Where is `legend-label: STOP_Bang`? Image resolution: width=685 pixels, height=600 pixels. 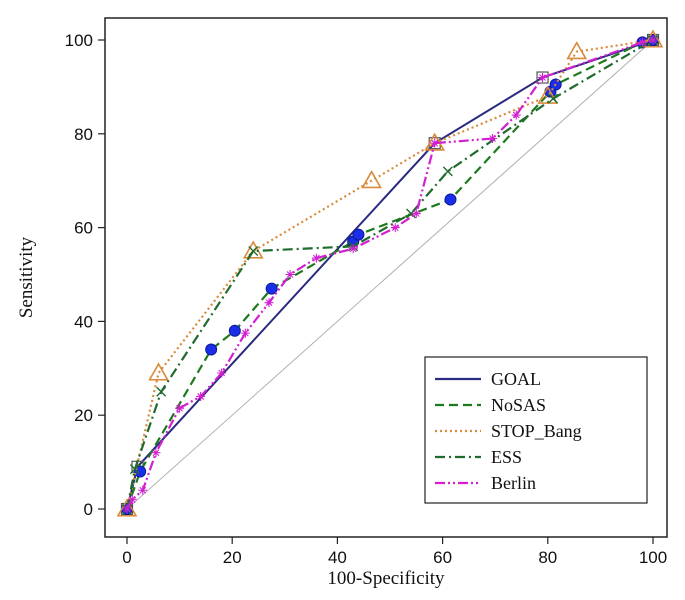
legend-label: STOP_Bang is located at coordinates (536, 431).